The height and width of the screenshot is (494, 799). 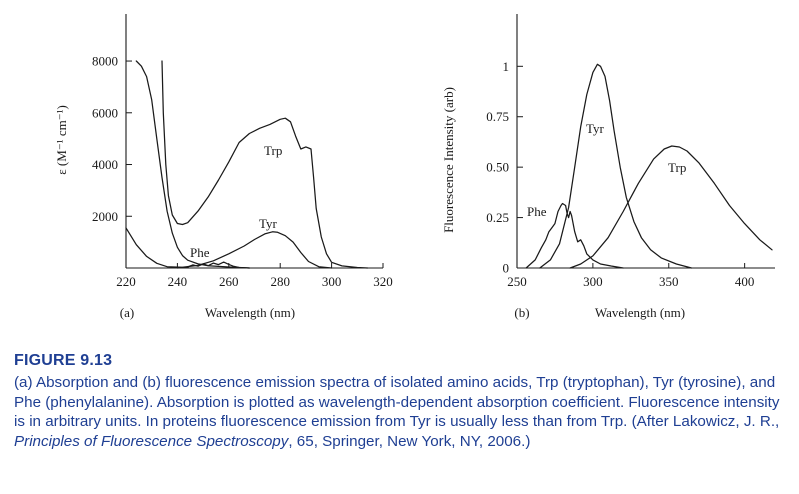 What do you see at coordinates (105, 216) in the screenshot?
I see `absorption-y-tick-label: 2000` at bounding box center [105, 216].